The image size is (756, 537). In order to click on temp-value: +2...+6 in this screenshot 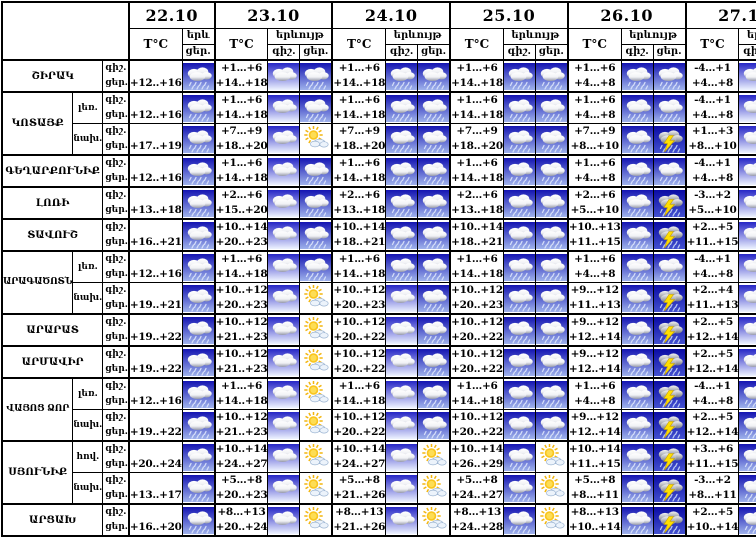, I will do `click(476, 195)`.